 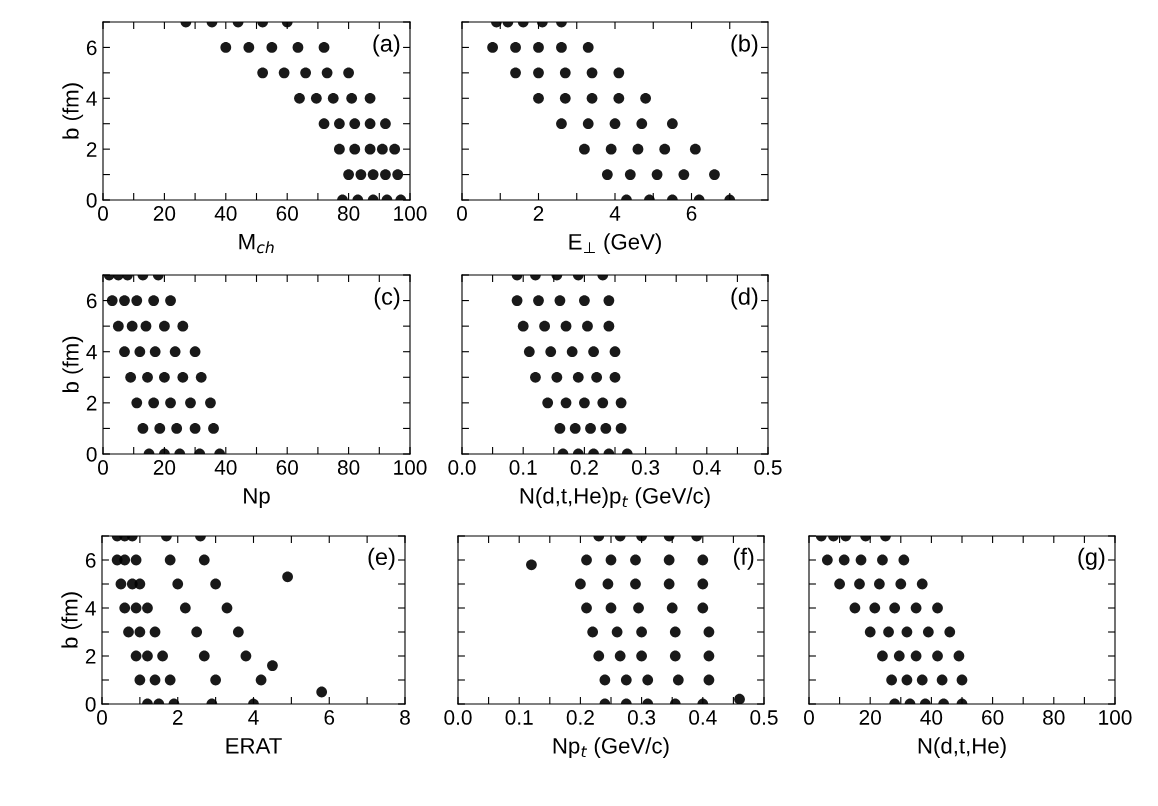 I want to click on x-tick-label: 40, so click(x=225, y=213).